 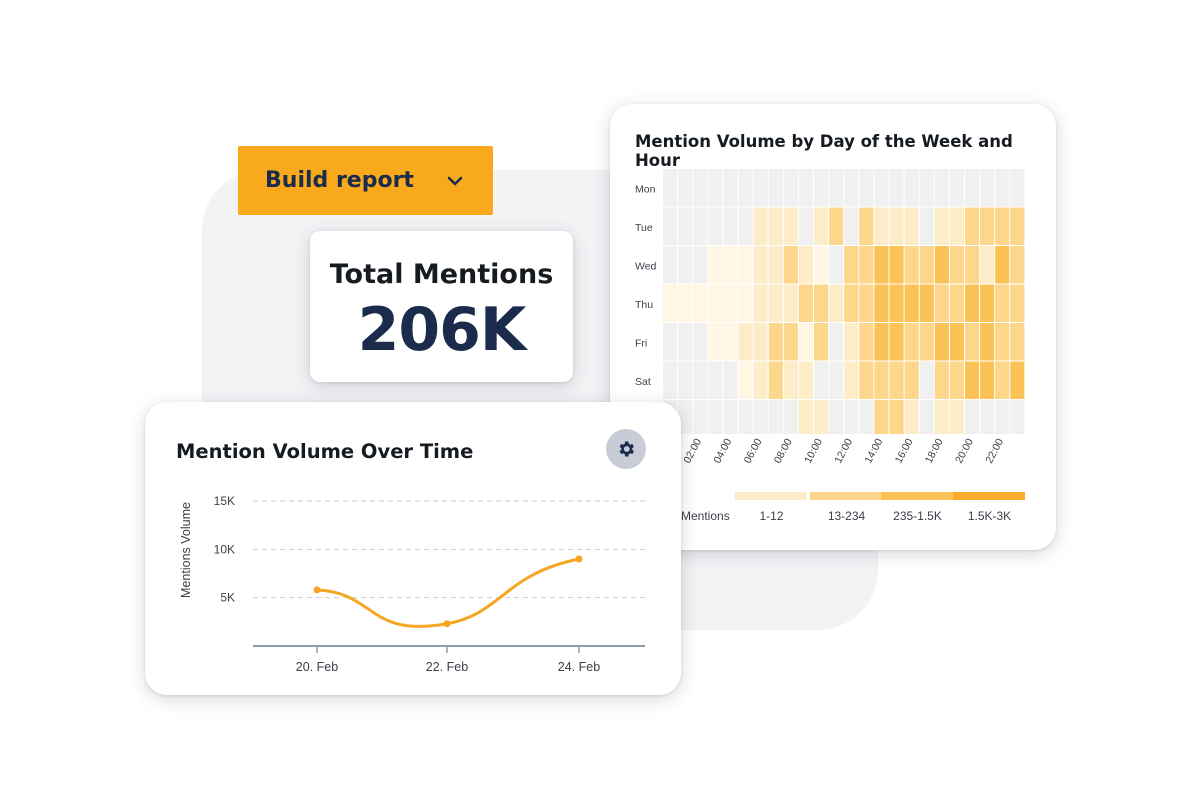 I want to click on build-report-button: Build report, so click(x=365, y=180).